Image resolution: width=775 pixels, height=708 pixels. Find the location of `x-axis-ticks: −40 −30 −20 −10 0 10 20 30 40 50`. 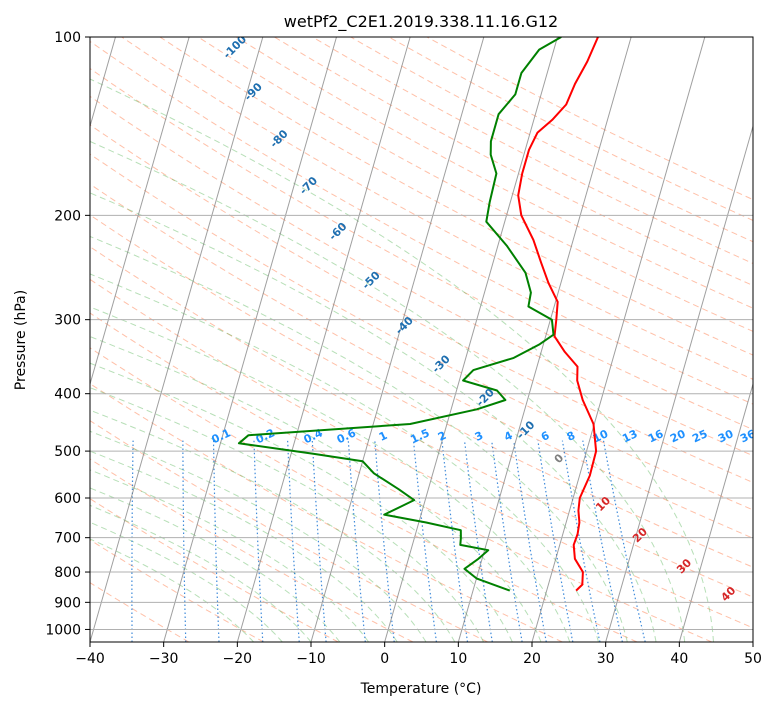

x-axis-ticks: −40 −30 −20 −10 0 10 20 30 40 50 is located at coordinates (418, 654).